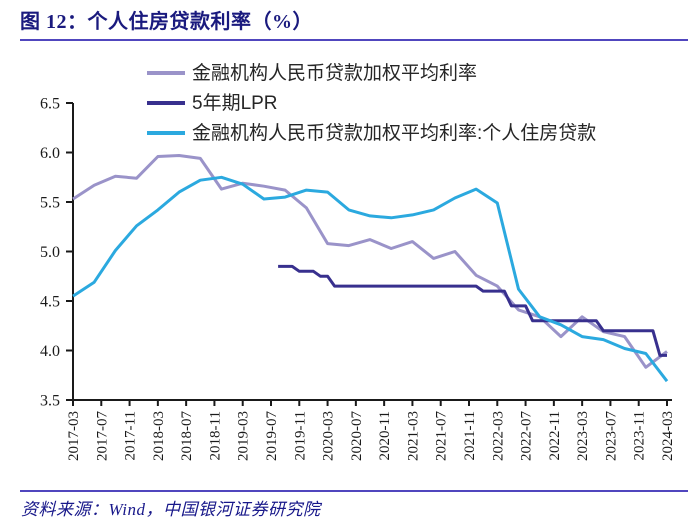 The image size is (700, 526). I want to click on x-axis-label: 2017-03, so click(74, 436).